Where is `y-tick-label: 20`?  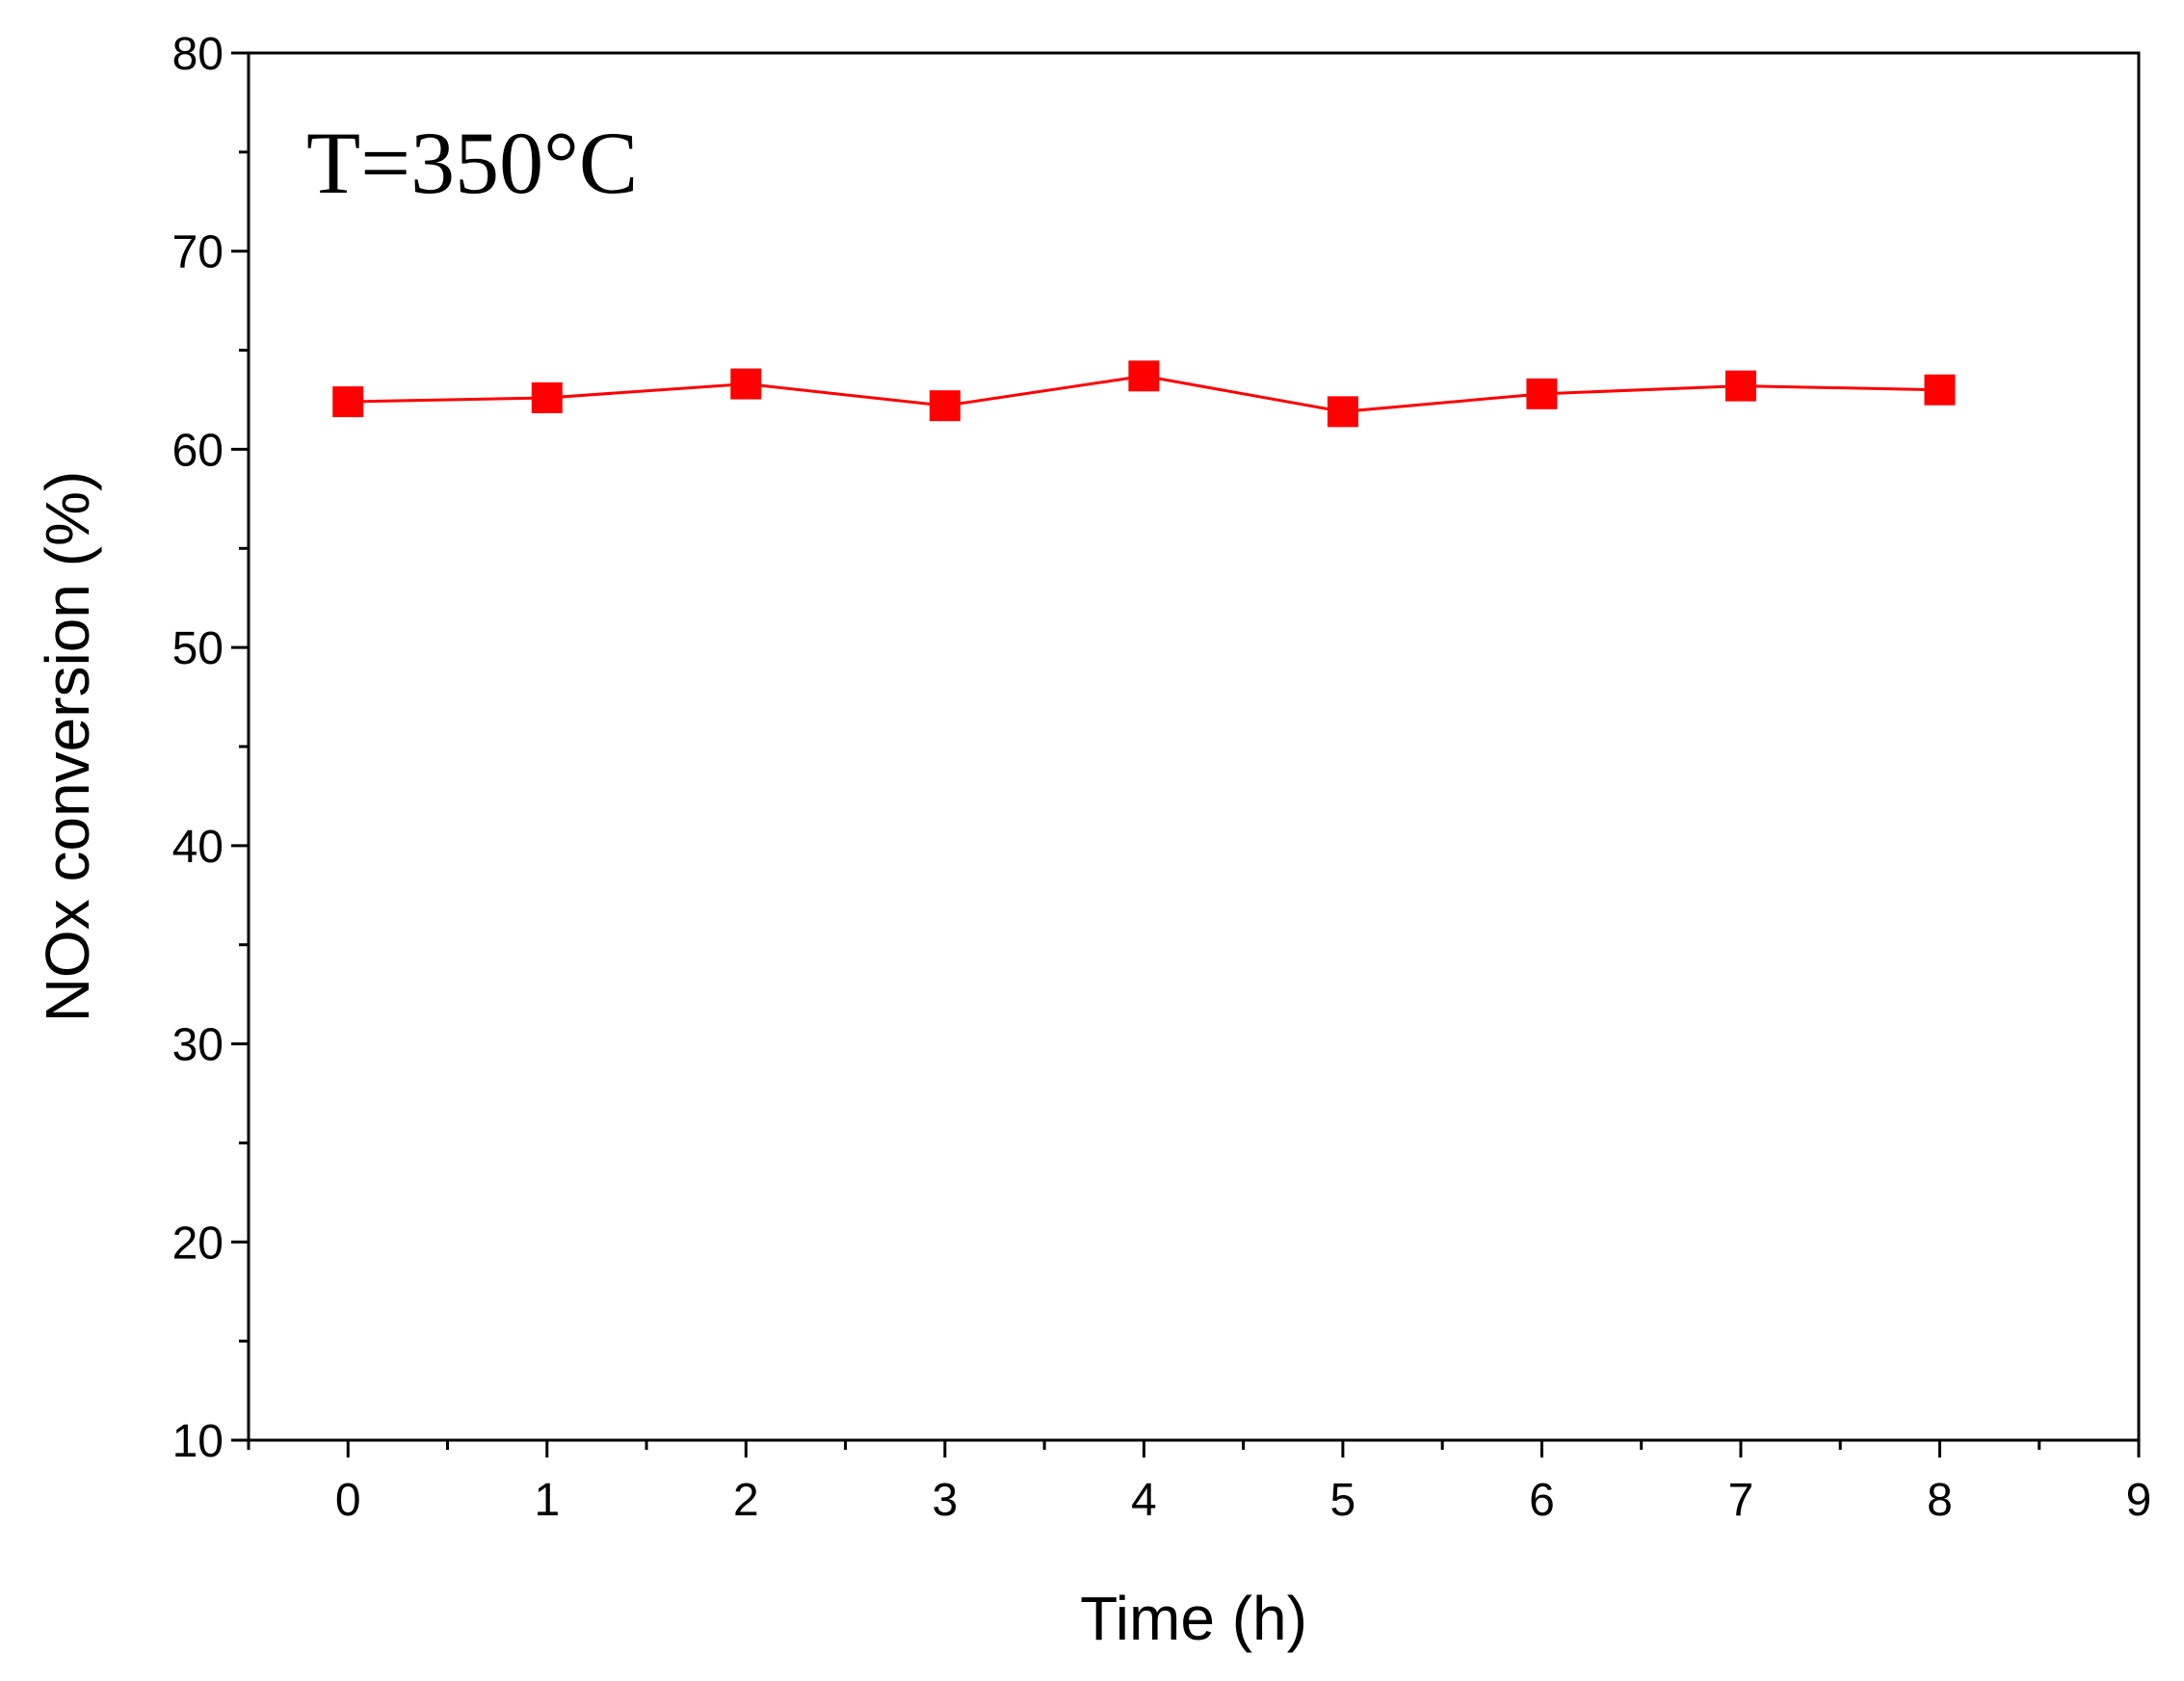
y-tick-label: 20 is located at coordinates (198, 1243).